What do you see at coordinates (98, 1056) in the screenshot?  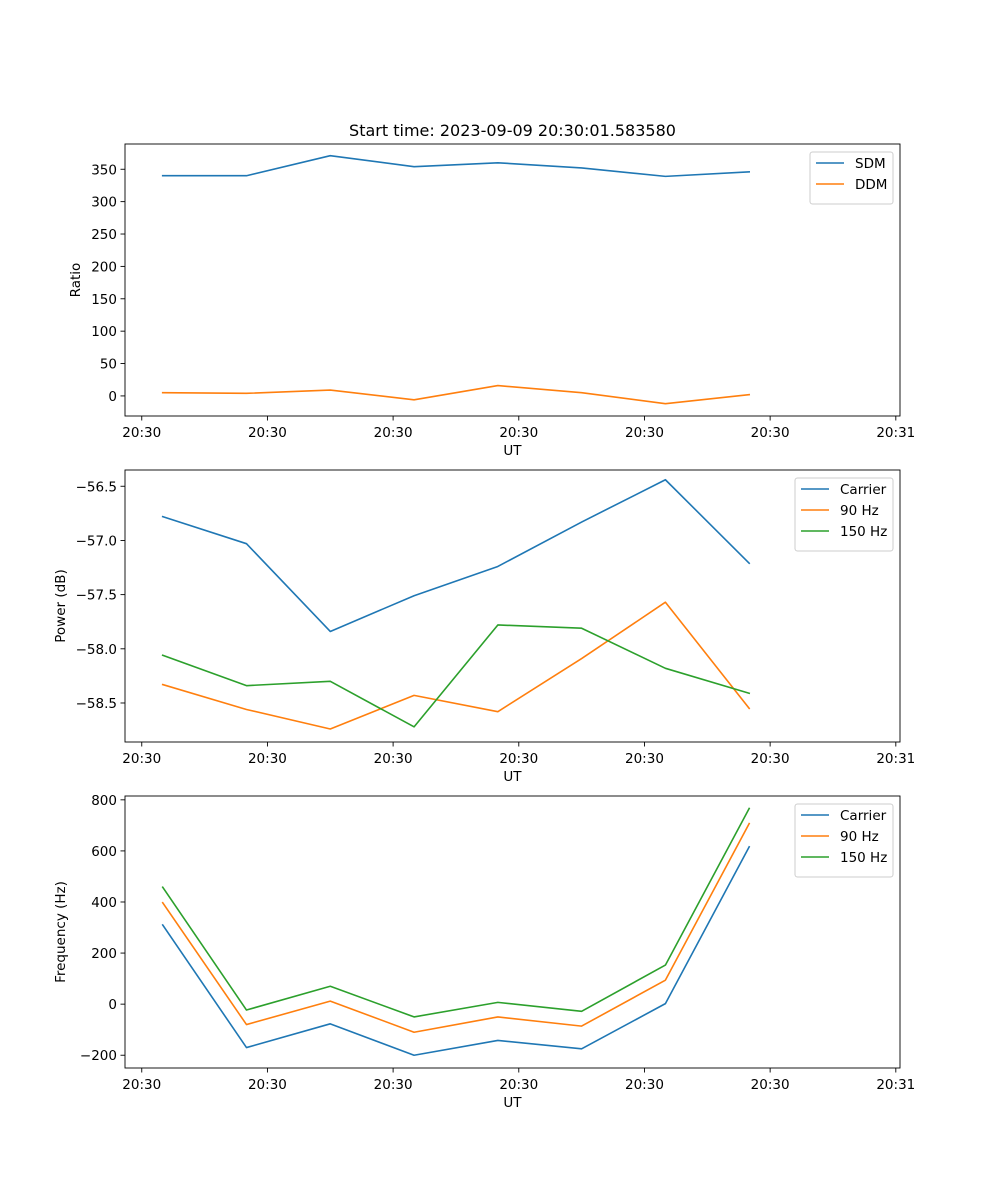 I see `y-tick-label: −200` at bounding box center [98, 1056].